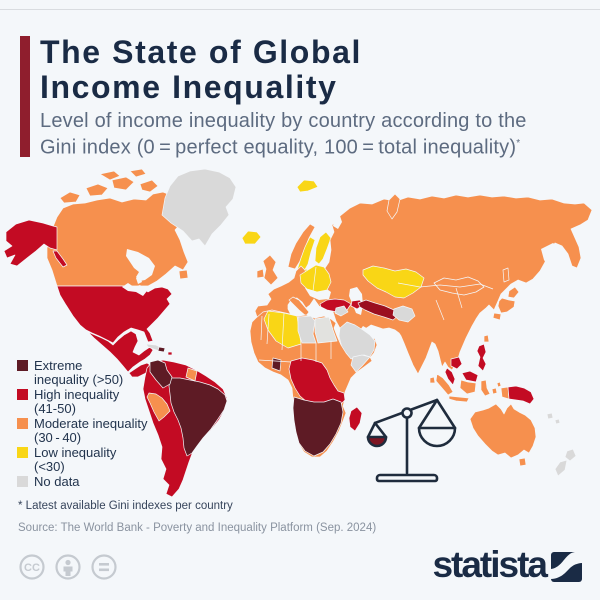 The image size is (600, 600). Describe the element at coordinates (490, 564) in the screenshot. I see `svg-text: statista` at that location.